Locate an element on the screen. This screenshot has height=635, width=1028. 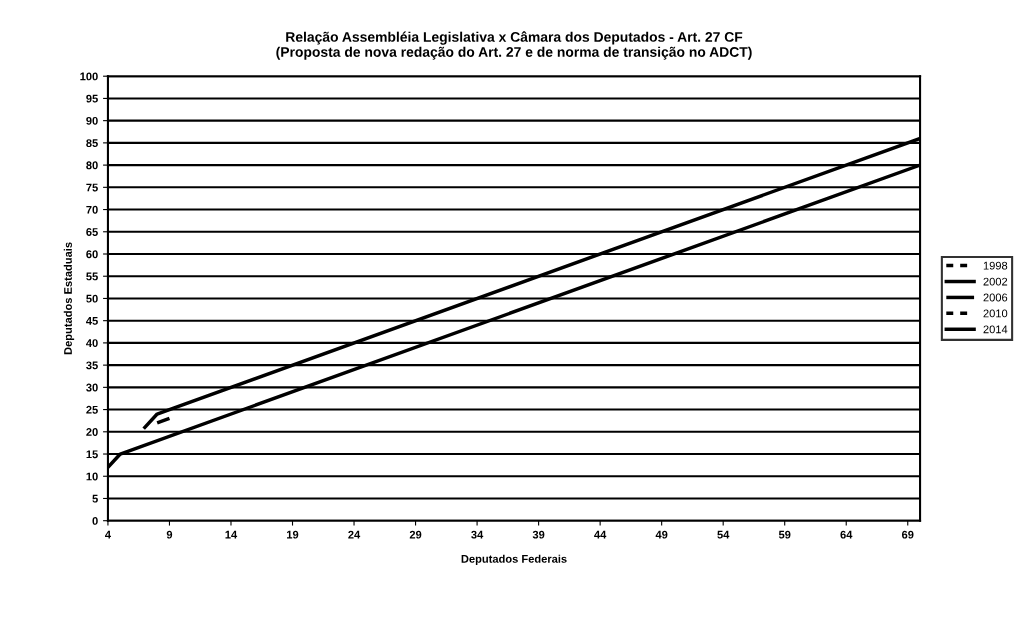
y-tick-label: 70 is located at coordinates (92, 209).